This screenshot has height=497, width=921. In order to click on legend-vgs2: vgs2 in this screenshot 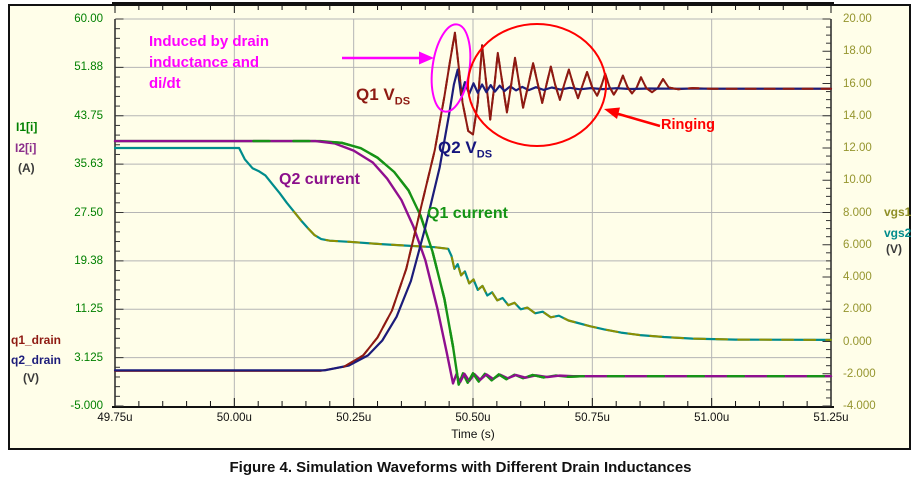, I will do `click(898, 233)`.